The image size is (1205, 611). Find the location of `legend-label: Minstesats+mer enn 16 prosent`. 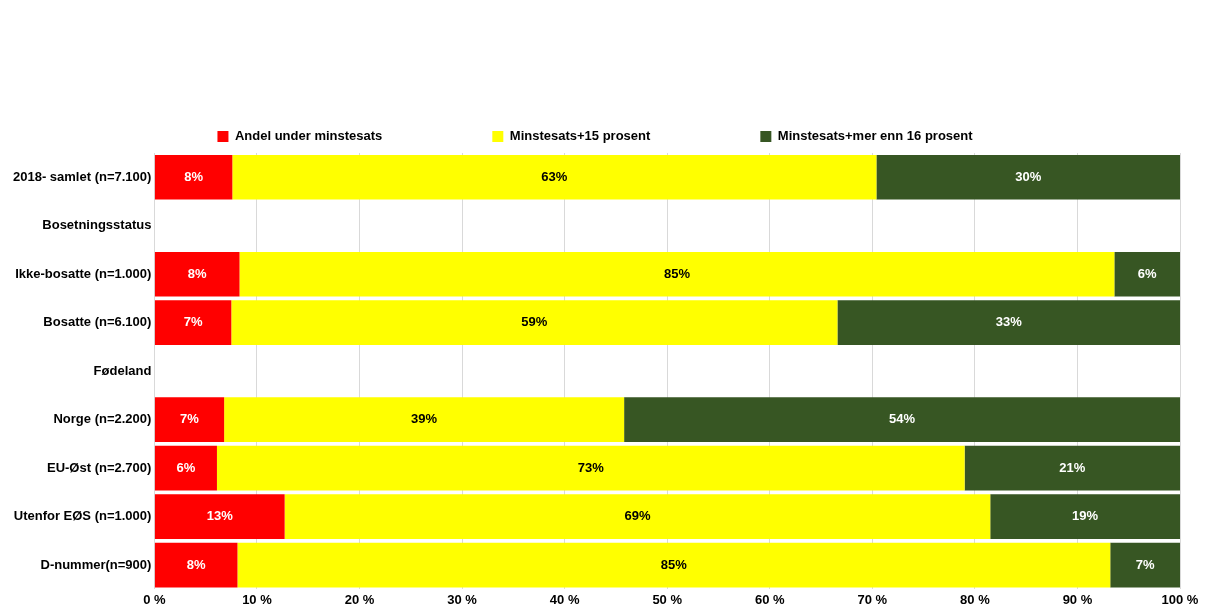

legend-label: Minstesats+mer enn 16 prosent is located at coordinates (875, 136).